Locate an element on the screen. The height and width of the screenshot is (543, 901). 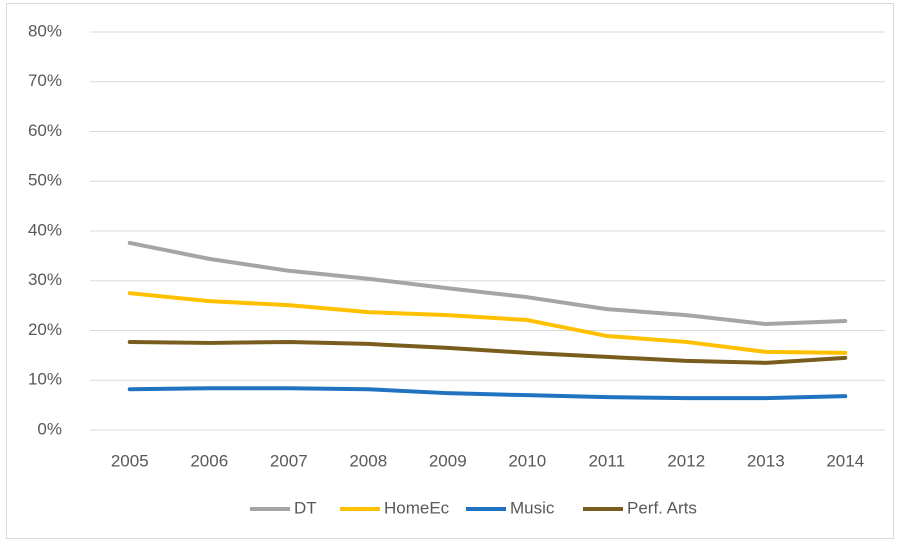
y-tick-label: 40% is located at coordinates (45, 229).